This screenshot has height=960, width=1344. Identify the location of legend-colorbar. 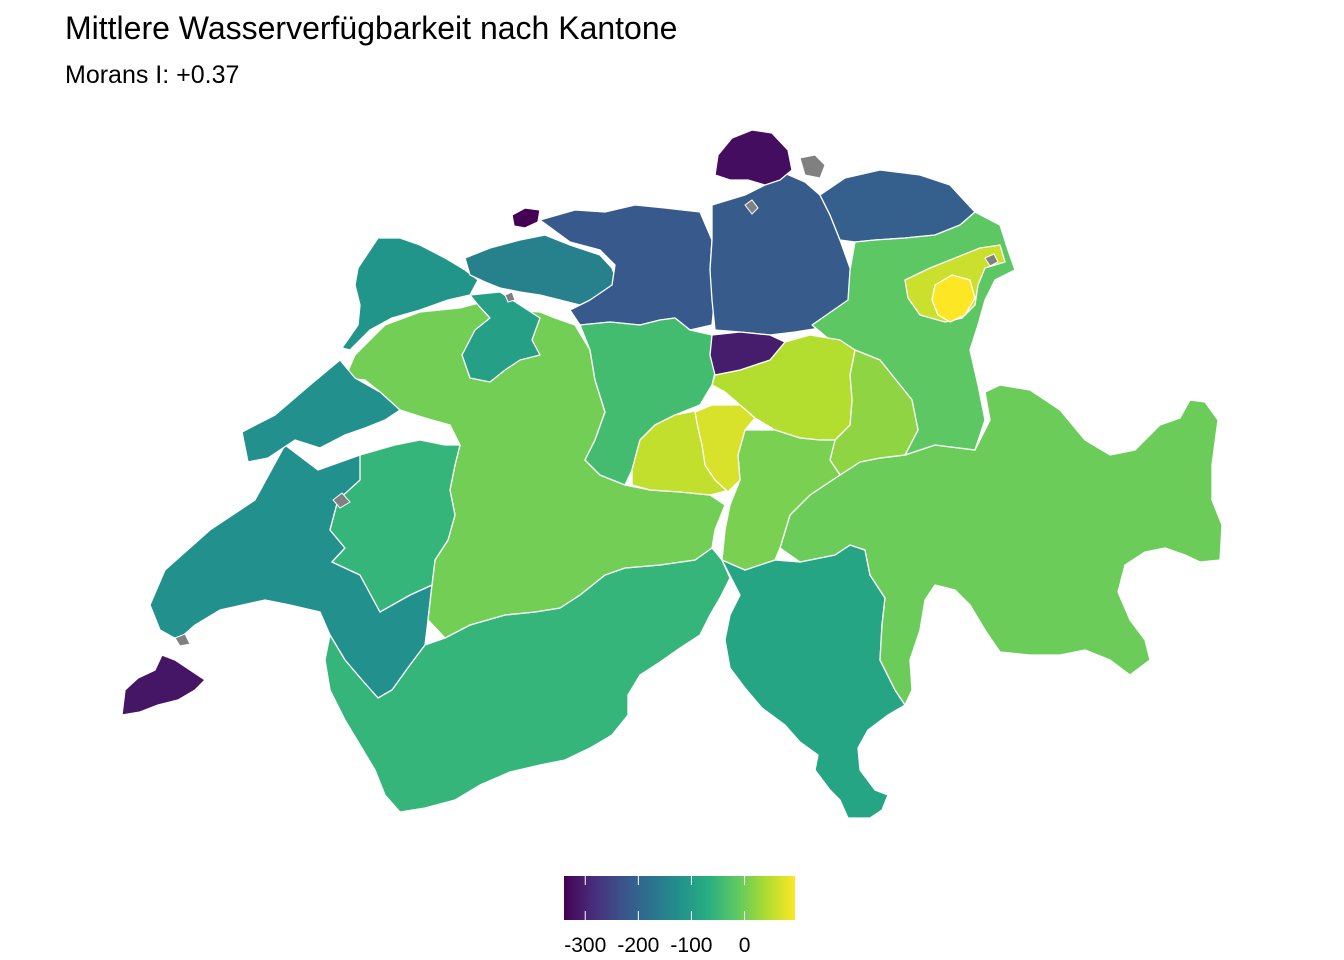
(679, 898).